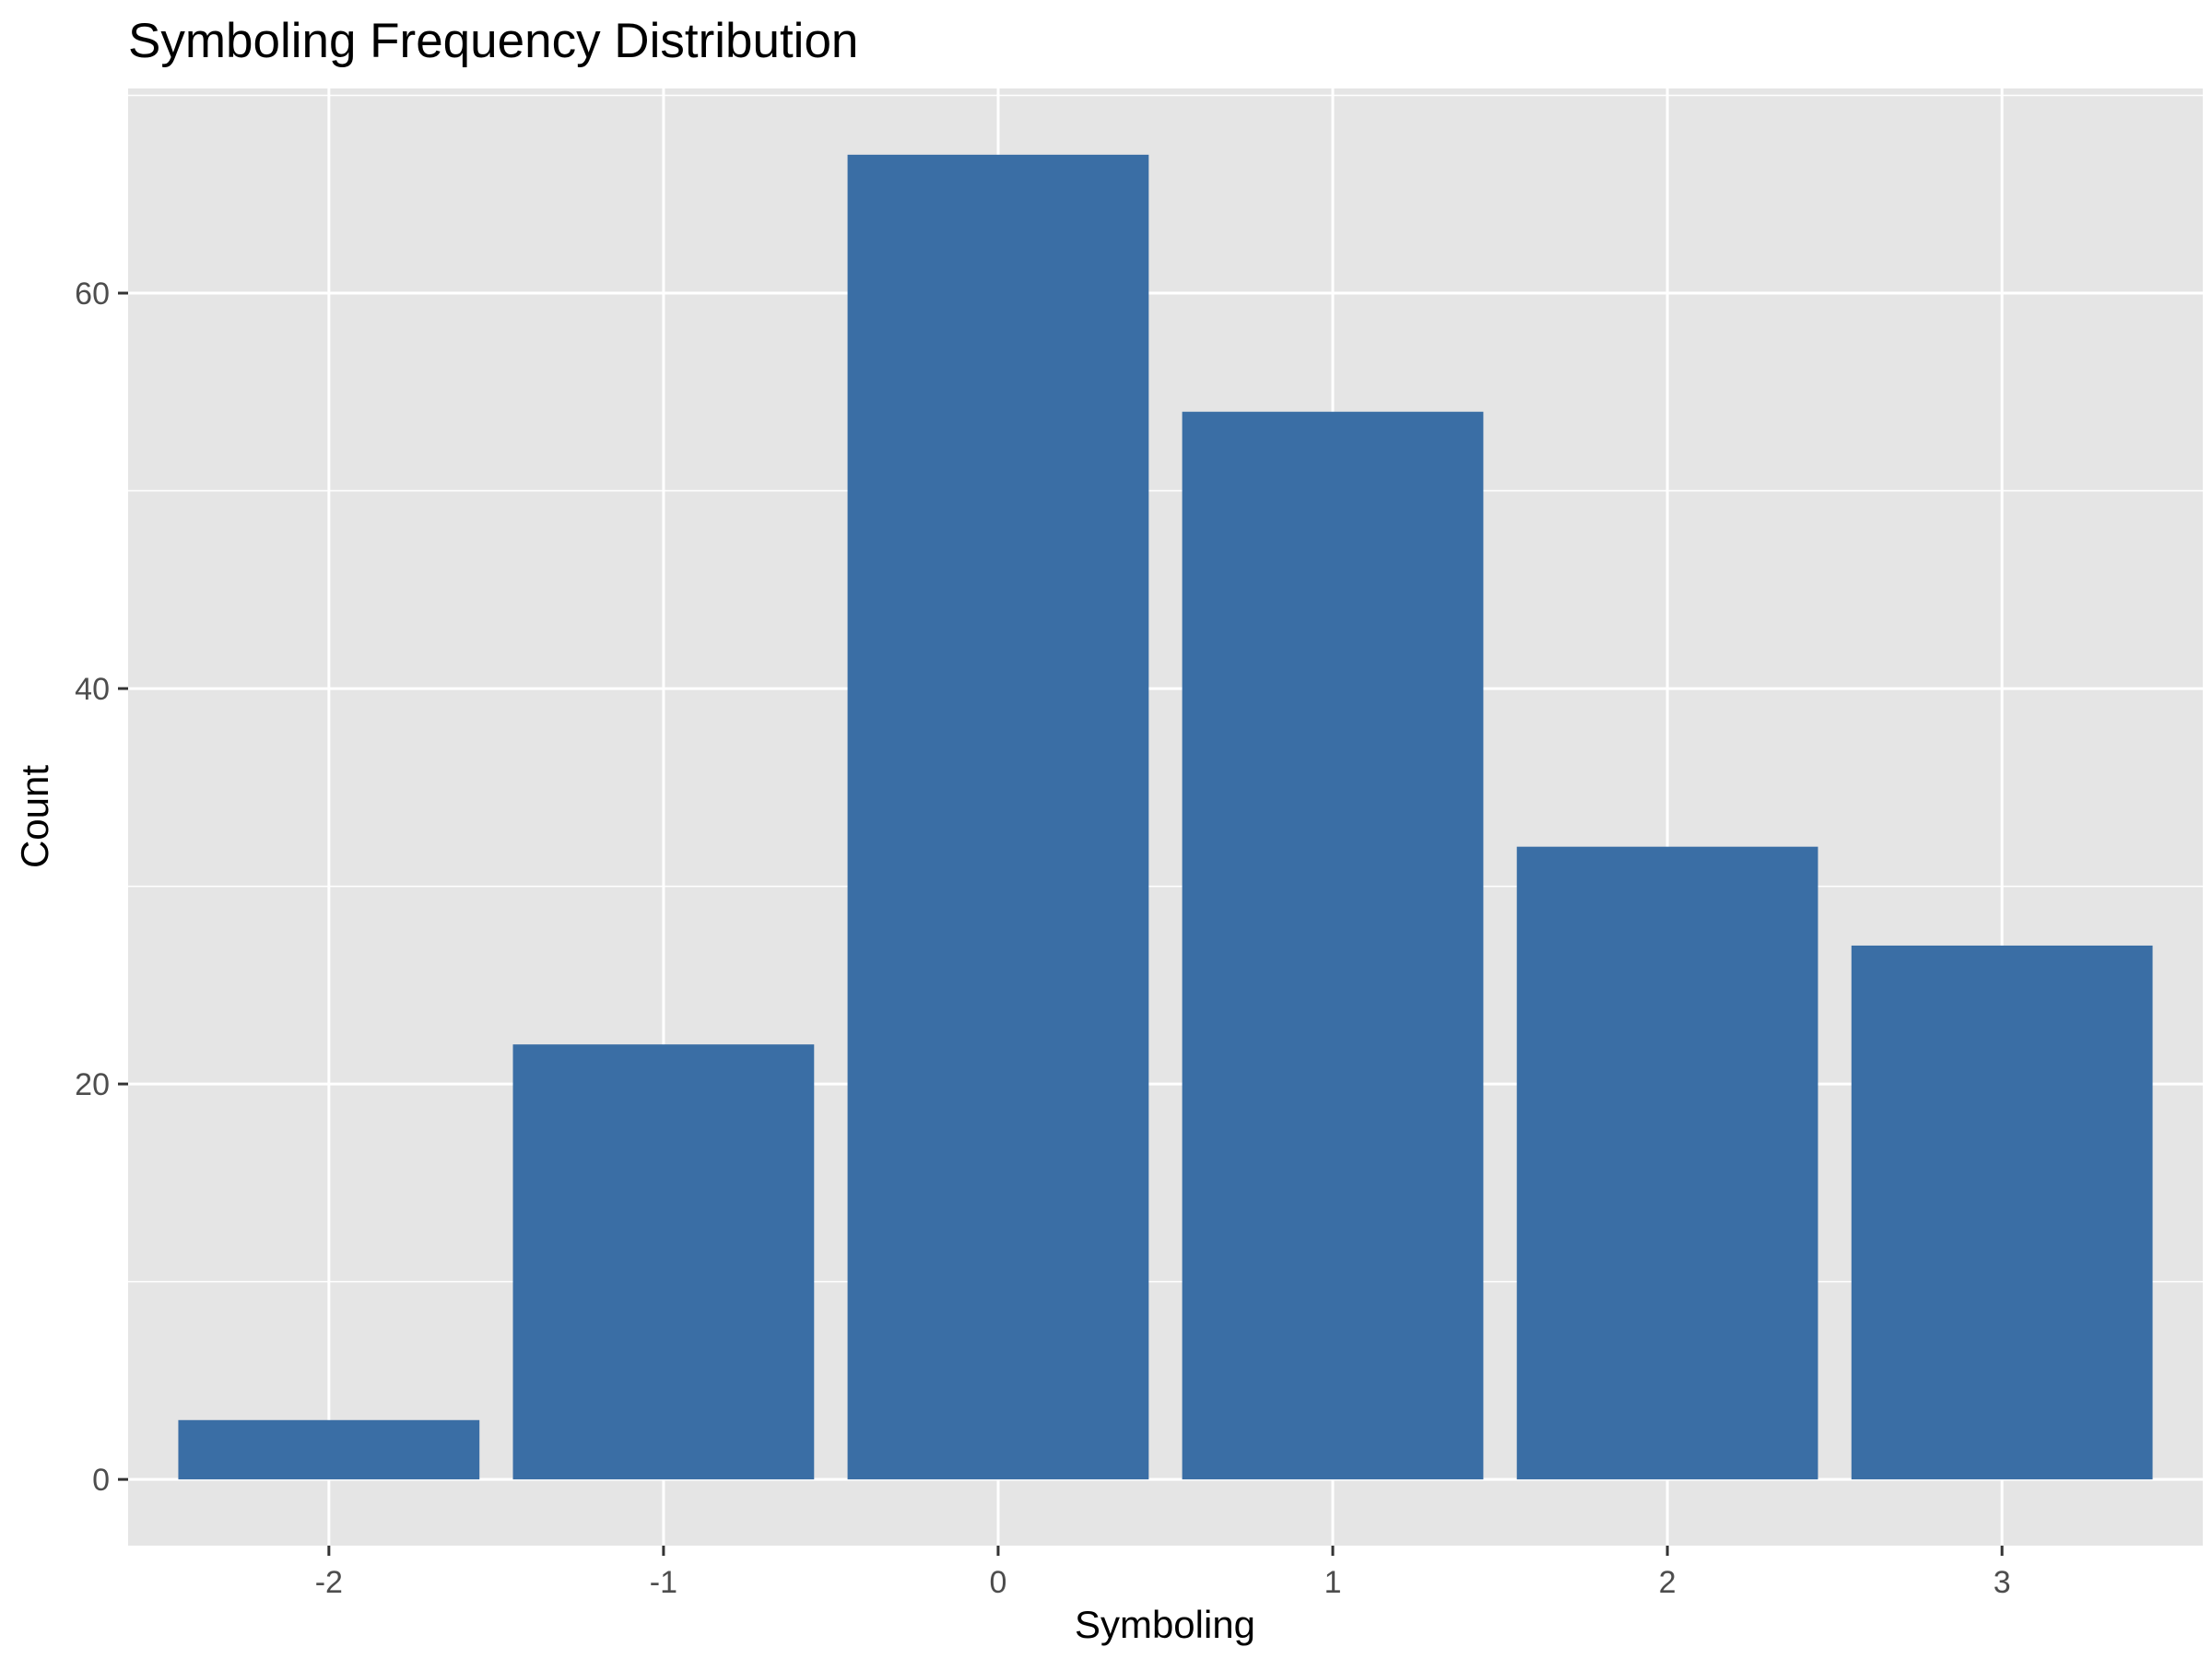 This screenshot has width=2212, height=1659. What do you see at coordinates (92, 294) in the screenshot?
I see `y-tick-label-3: 60` at bounding box center [92, 294].